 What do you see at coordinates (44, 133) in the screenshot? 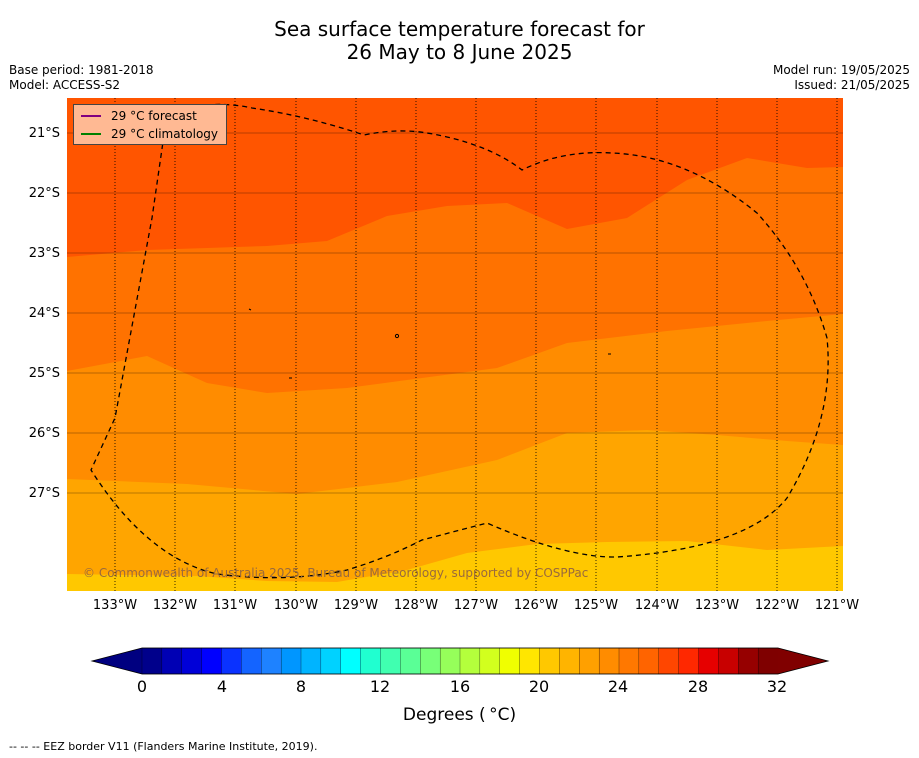
I see `lat-label: 21°S` at bounding box center [44, 133].